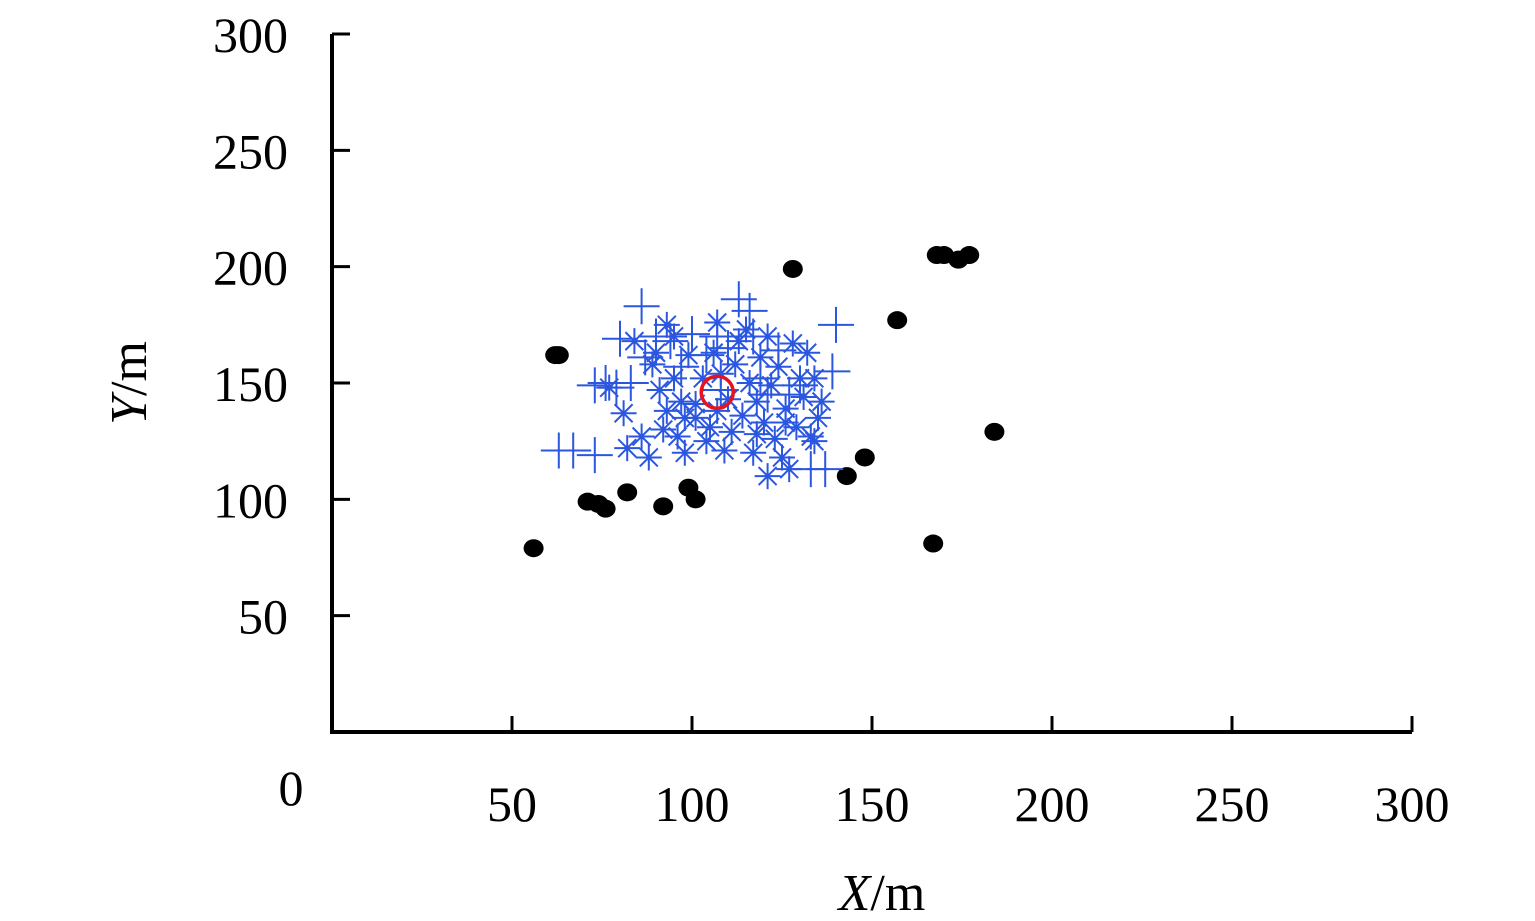  I want to click on x-tick-label: 150, so click(872, 804).